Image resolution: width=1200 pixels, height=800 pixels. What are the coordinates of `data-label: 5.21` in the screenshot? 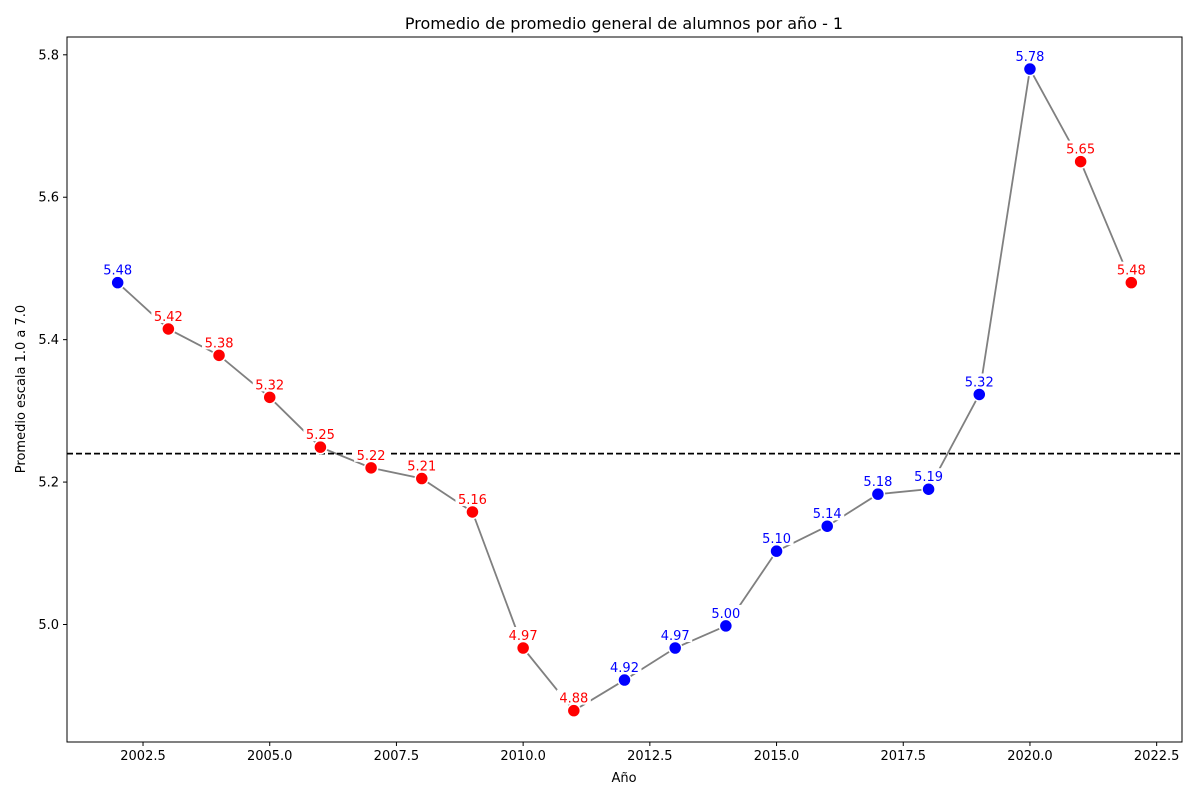 It's located at (421, 467).